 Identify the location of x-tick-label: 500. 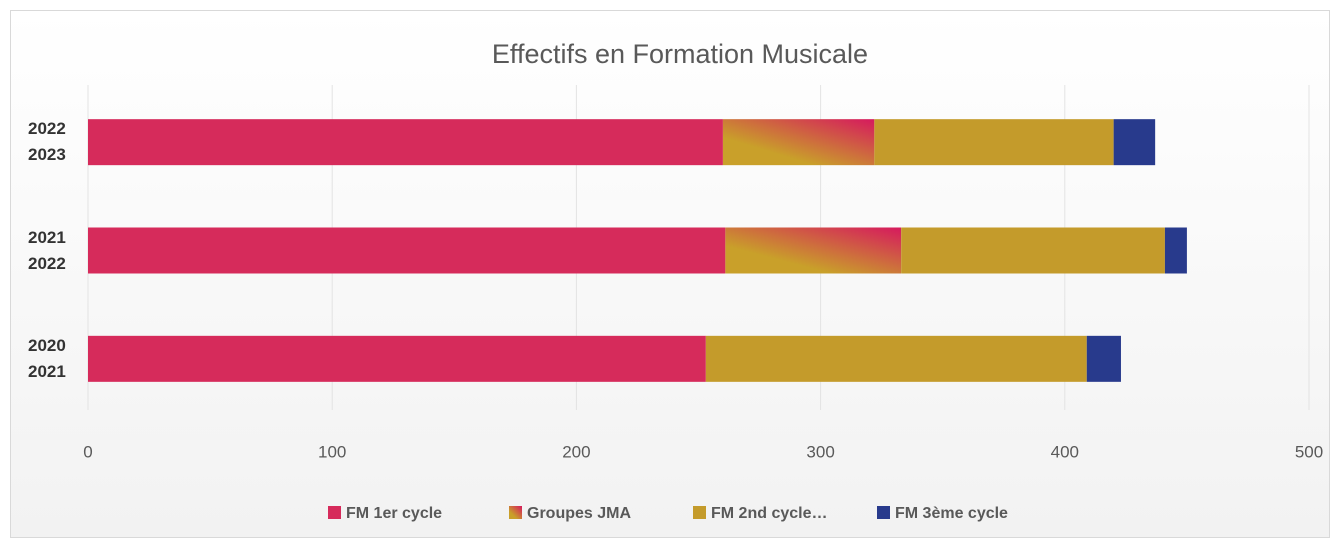
(1309, 451).